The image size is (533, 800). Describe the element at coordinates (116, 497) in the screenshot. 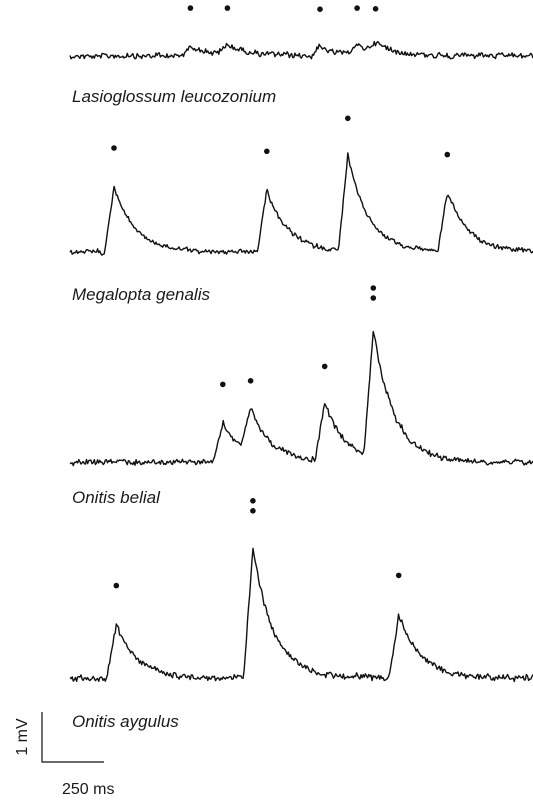

I see `species-label: Onitis belial` at that location.